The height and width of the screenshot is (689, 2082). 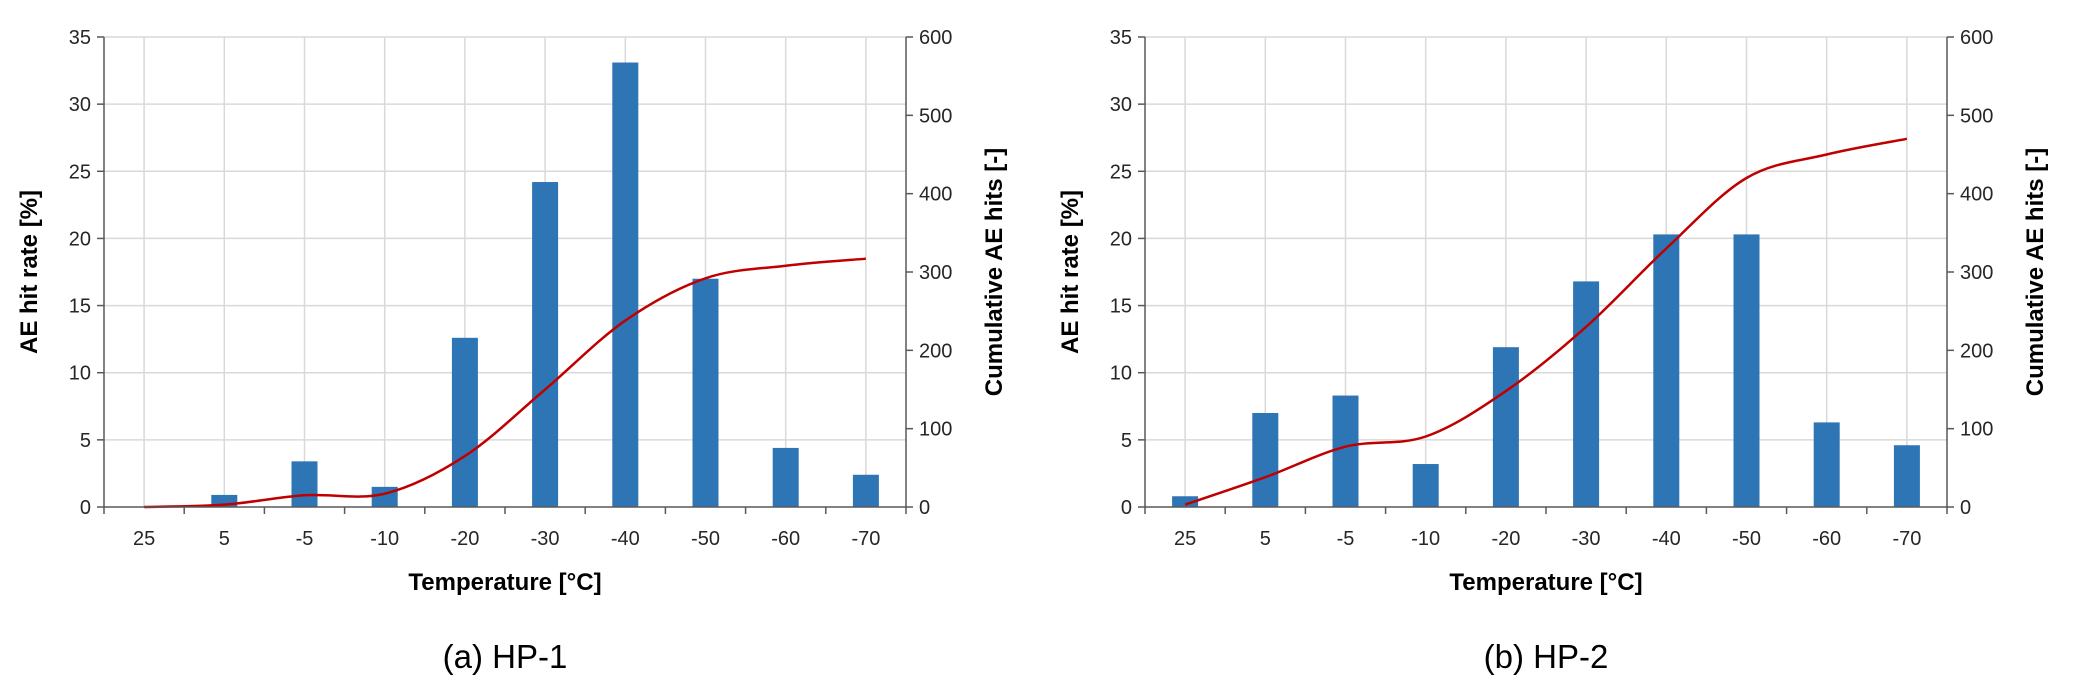 I want to click on cumulative-line, so click(x=505, y=383).